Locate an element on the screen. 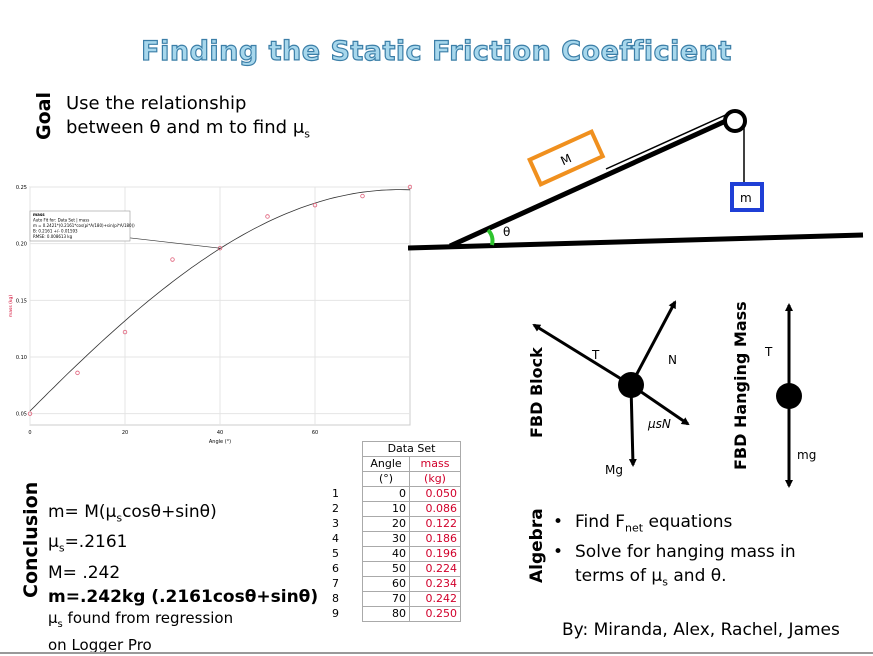  bottom-rule is located at coordinates (436, 653).